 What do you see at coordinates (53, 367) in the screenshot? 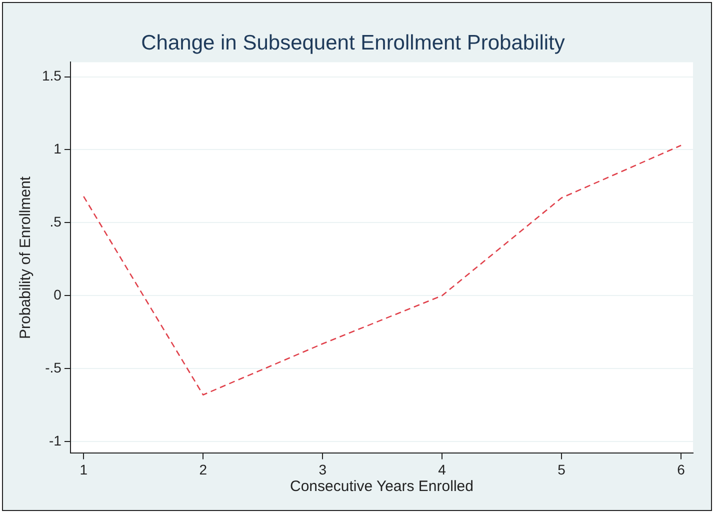
I see `y-tick-label: -.5` at bounding box center [53, 367].